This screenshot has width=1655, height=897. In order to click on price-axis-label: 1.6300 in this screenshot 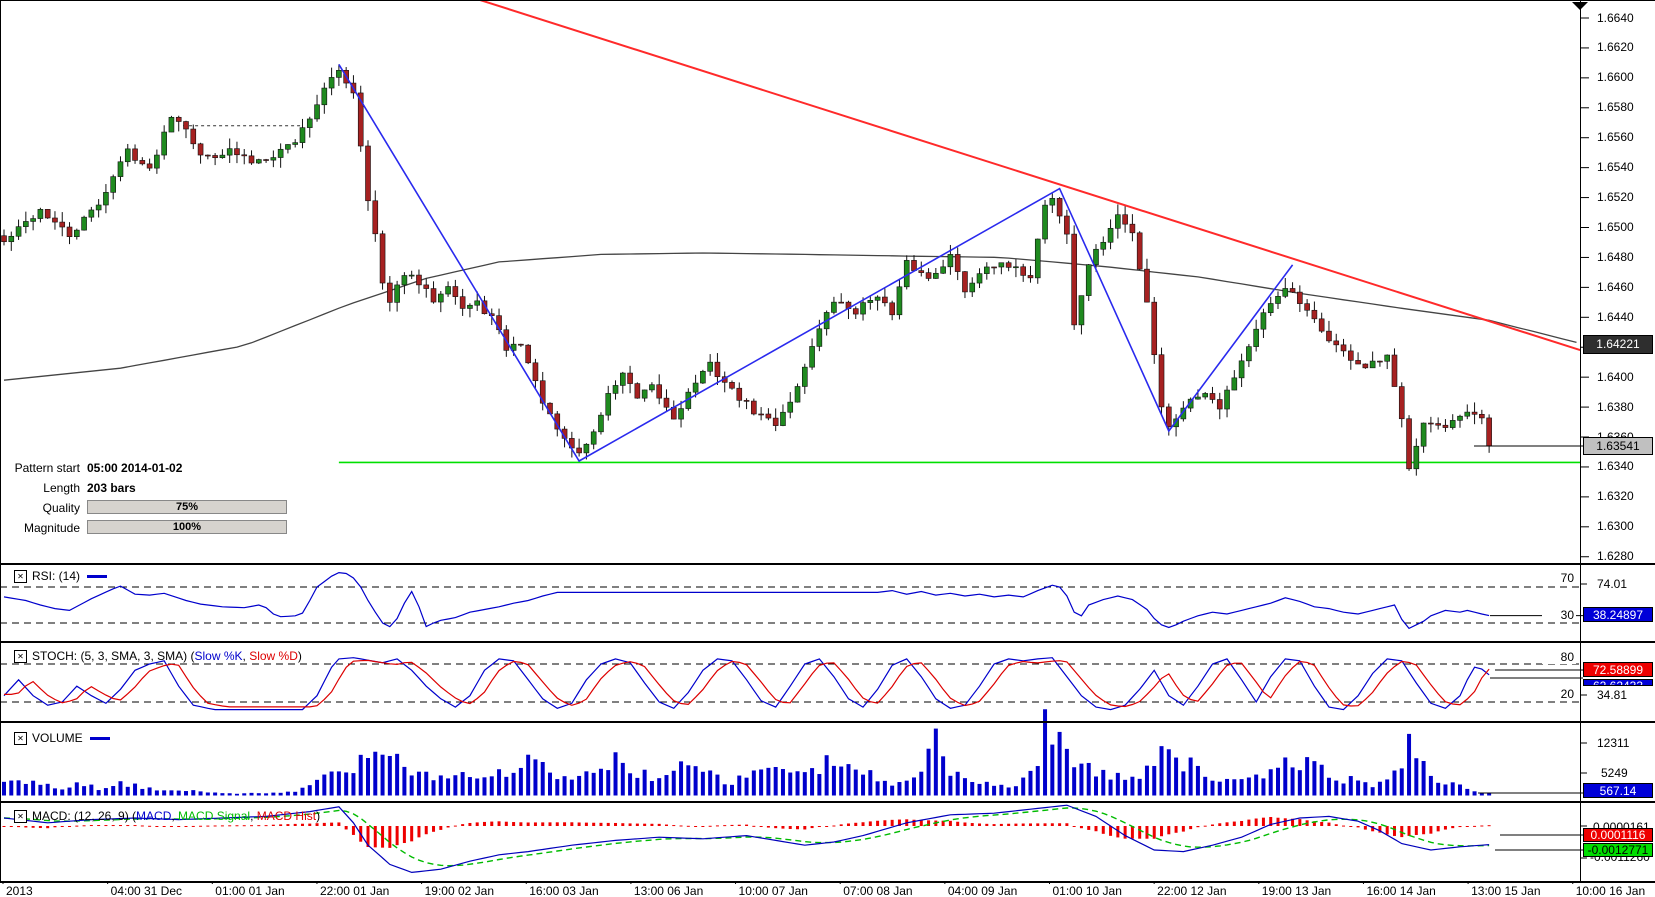, I will do `click(1615, 526)`.